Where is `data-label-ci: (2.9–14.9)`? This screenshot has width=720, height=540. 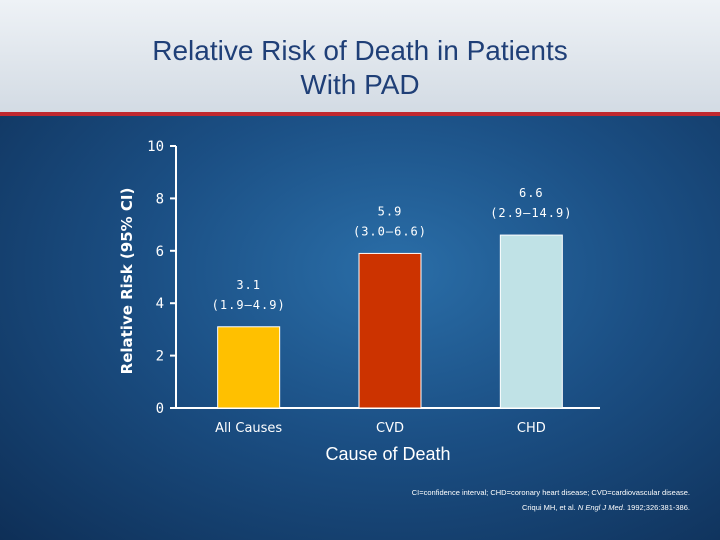
data-label-ci: (2.9–14.9) is located at coordinates (531, 213).